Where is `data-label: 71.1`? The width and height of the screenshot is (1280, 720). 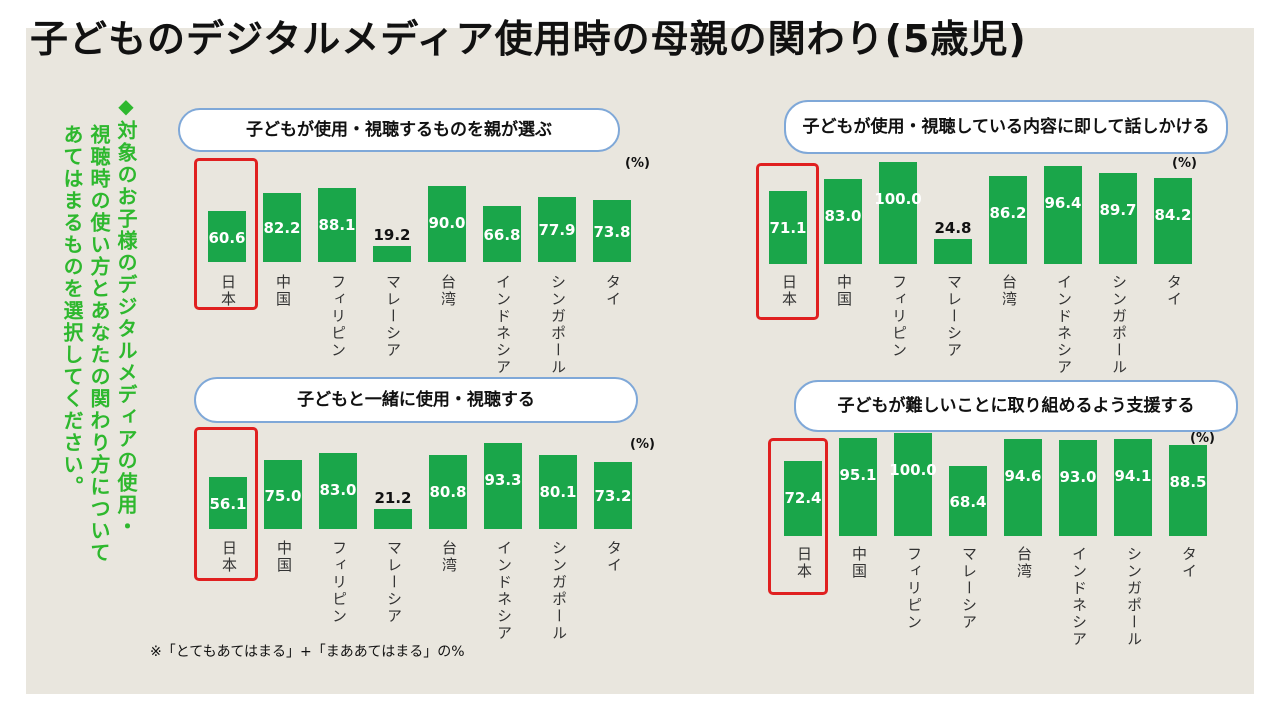 data-label: 71.1 is located at coordinates (788, 228).